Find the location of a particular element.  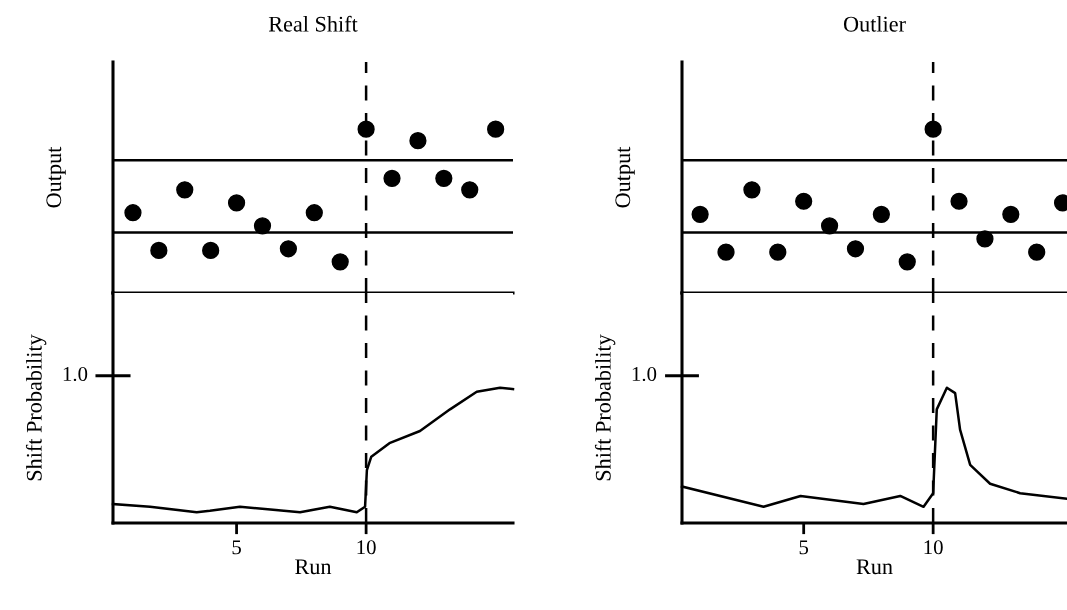

chart-title: Real Shift is located at coordinates (313, 23).